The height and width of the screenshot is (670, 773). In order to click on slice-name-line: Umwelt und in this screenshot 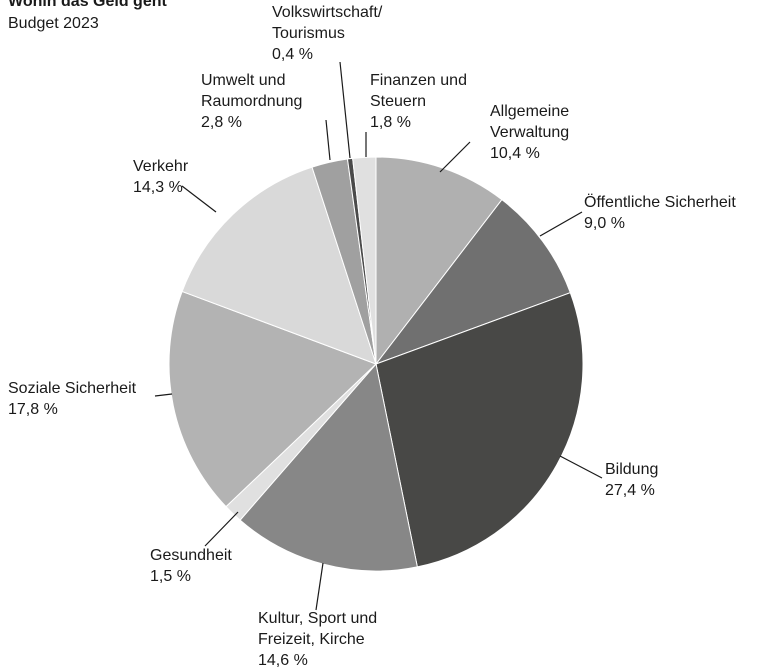, I will do `click(243, 80)`.